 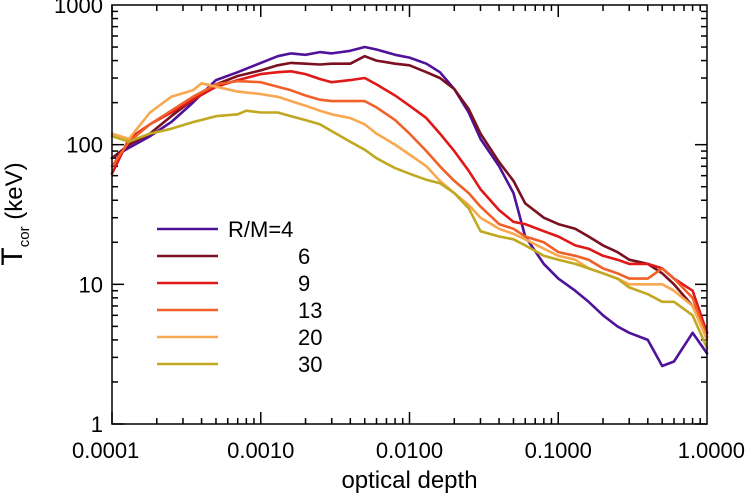 I want to click on x-tick-label: 0.0001, so click(x=105, y=450).